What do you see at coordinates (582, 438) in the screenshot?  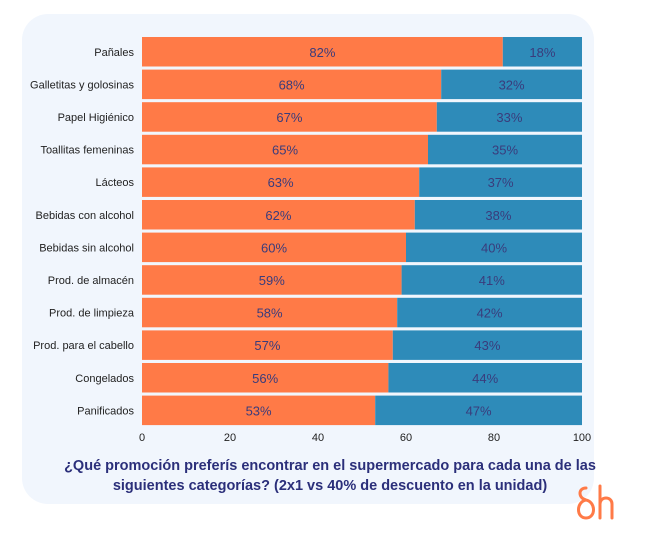 I see `x-tick-label: 100` at bounding box center [582, 438].